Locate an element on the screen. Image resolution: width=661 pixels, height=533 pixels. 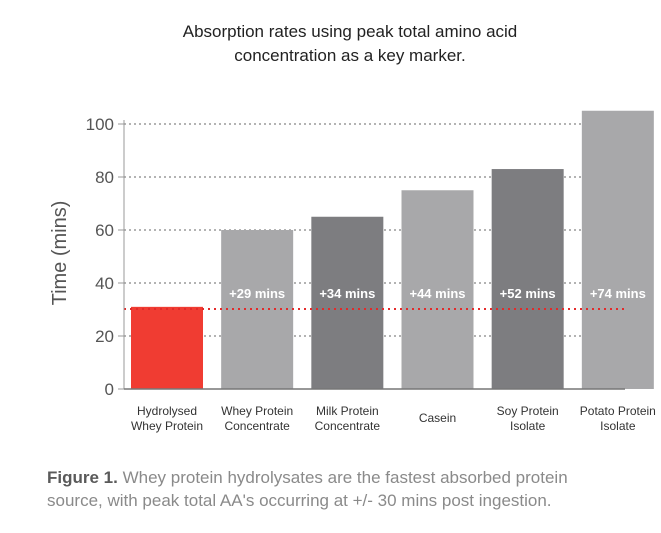
x-tick-label: Soy Protein is located at coordinates (528, 411).